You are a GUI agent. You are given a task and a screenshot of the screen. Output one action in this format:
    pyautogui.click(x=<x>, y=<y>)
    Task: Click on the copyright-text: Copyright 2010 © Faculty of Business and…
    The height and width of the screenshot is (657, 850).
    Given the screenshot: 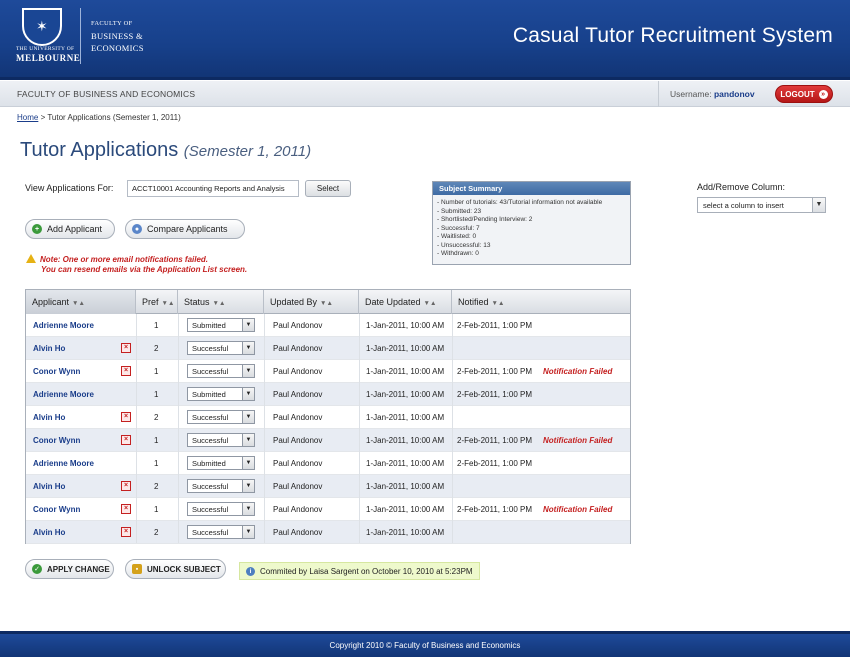 What is the action you would take?
    pyautogui.click(x=425, y=645)
    